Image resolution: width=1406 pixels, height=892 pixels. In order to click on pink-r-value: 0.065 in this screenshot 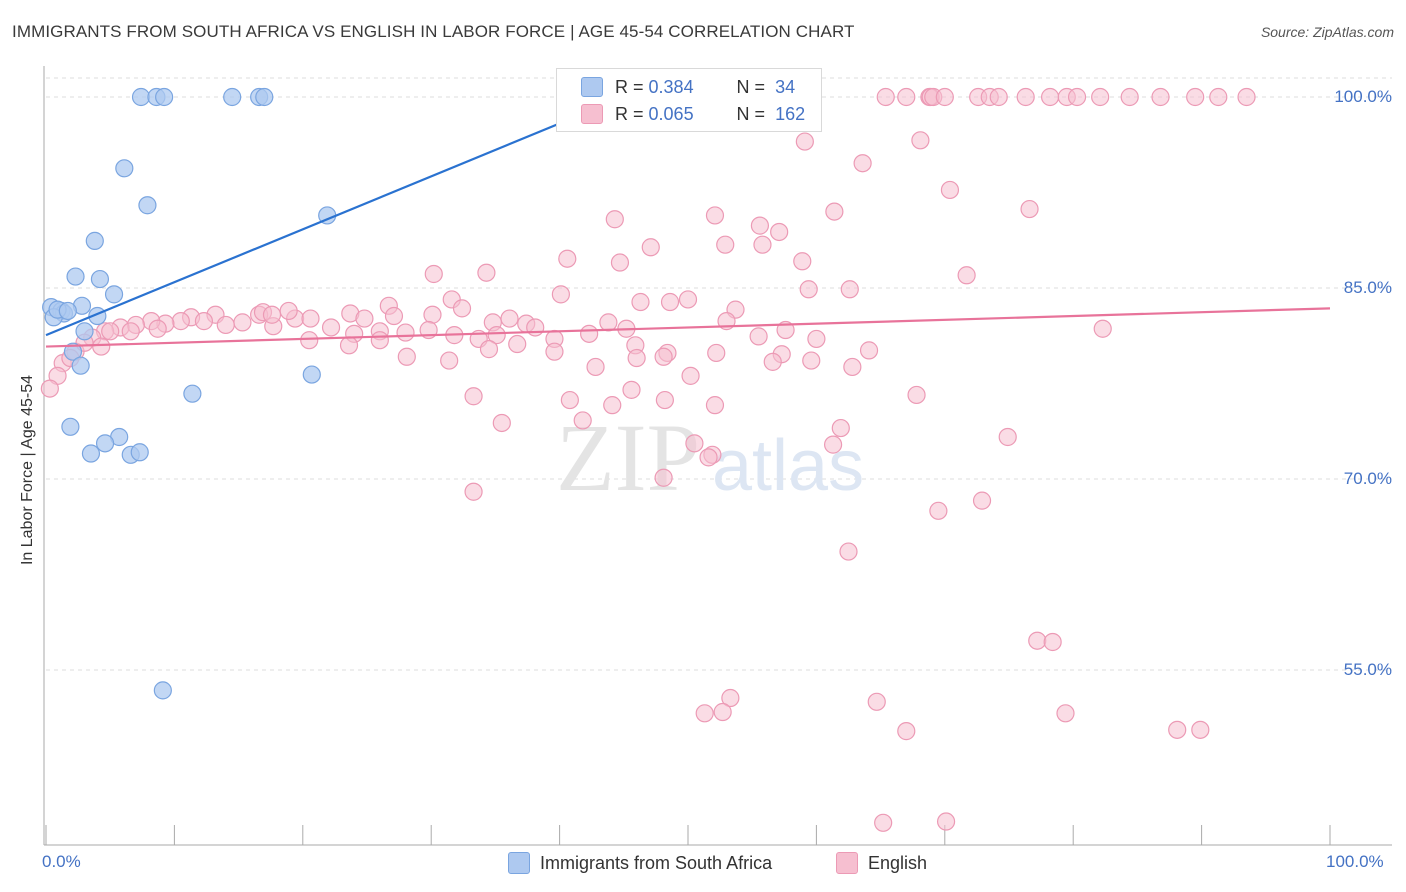, I will do `click(671, 113)`.